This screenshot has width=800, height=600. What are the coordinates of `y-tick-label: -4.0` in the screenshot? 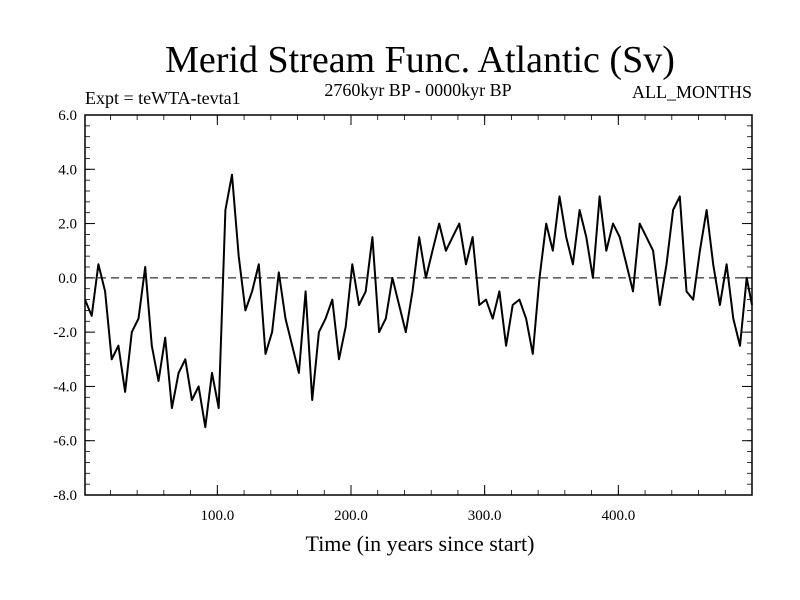 It's located at (65, 387).